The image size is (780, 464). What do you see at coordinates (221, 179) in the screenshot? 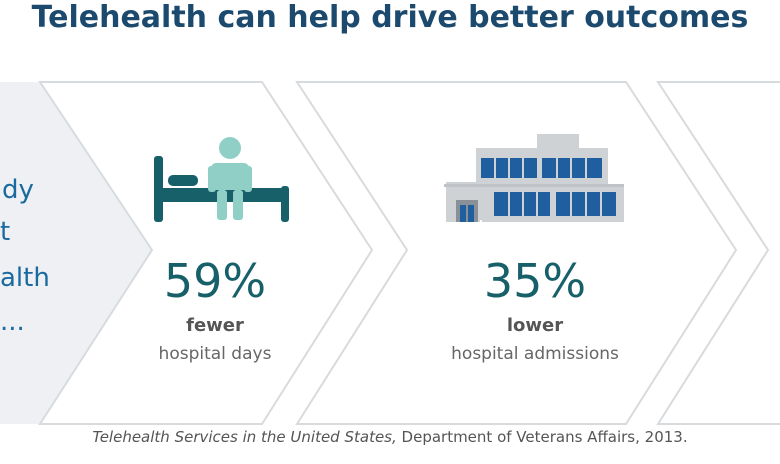
I see `hospital-bed-patient-icon` at bounding box center [221, 179].